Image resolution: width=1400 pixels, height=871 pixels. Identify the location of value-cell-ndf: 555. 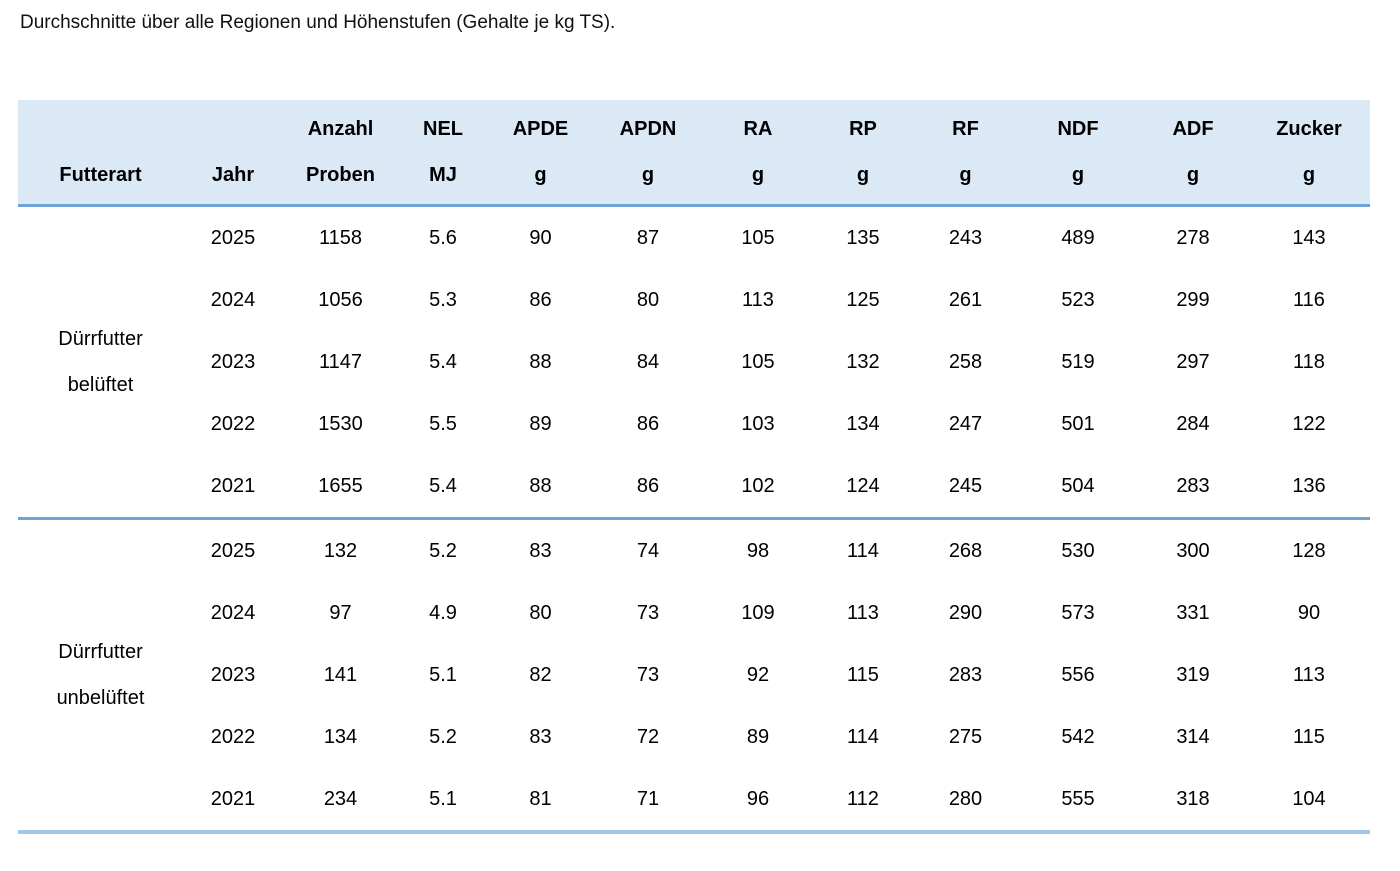
(1078, 801).